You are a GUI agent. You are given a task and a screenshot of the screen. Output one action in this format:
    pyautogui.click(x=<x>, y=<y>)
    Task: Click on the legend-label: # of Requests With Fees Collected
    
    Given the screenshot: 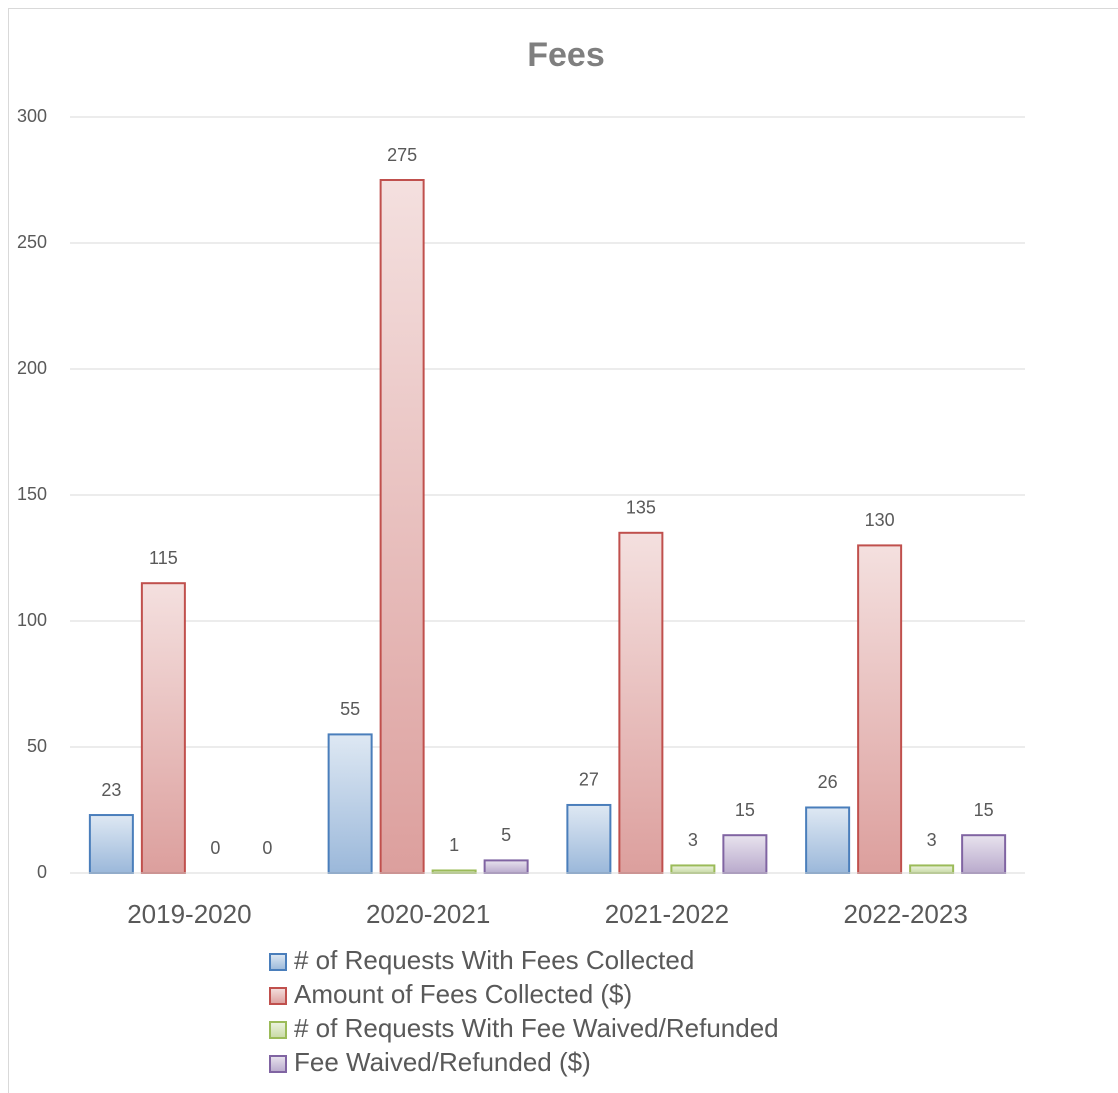 What is the action you would take?
    pyautogui.click(x=494, y=960)
    